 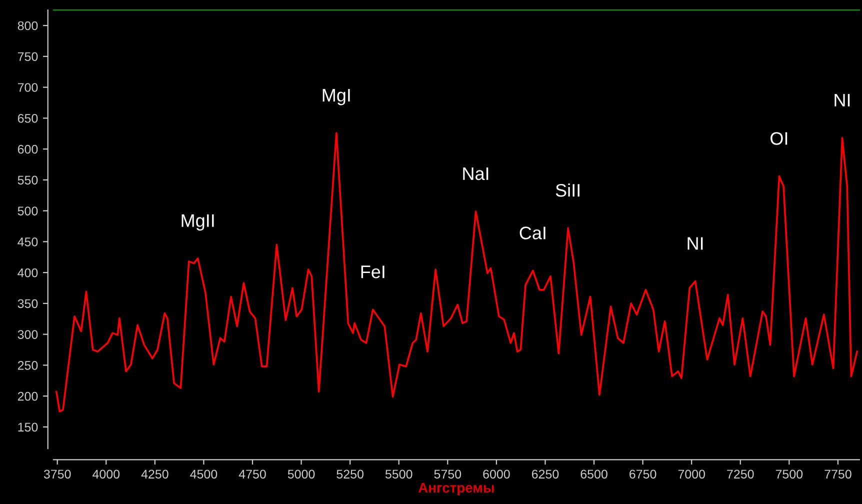 I want to click on x-tick-label: 7000, so click(x=691, y=474).